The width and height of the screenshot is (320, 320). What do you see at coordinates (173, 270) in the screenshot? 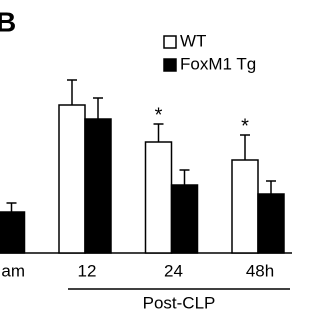
I see `x-tick-label: 24` at bounding box center [173, 270].